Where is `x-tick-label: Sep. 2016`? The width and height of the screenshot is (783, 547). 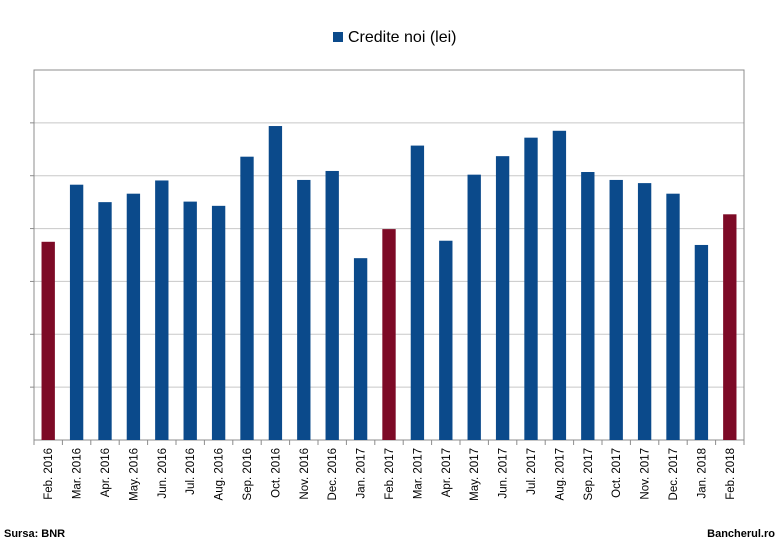 x-tick-label: Sep. 2016 is located at coordinates (248, 474).